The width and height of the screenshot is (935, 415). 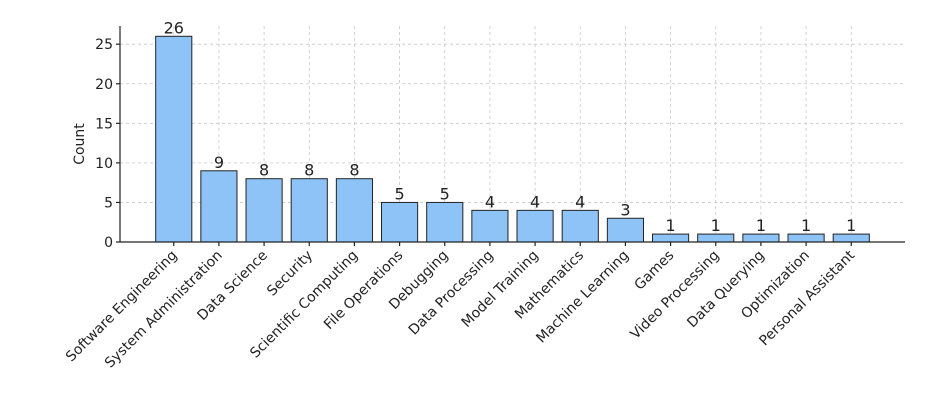 What do you see at coordinates (654, 271) in the screenshot?
I see `x-tick-label: Games` at bounding box center [654, 271].